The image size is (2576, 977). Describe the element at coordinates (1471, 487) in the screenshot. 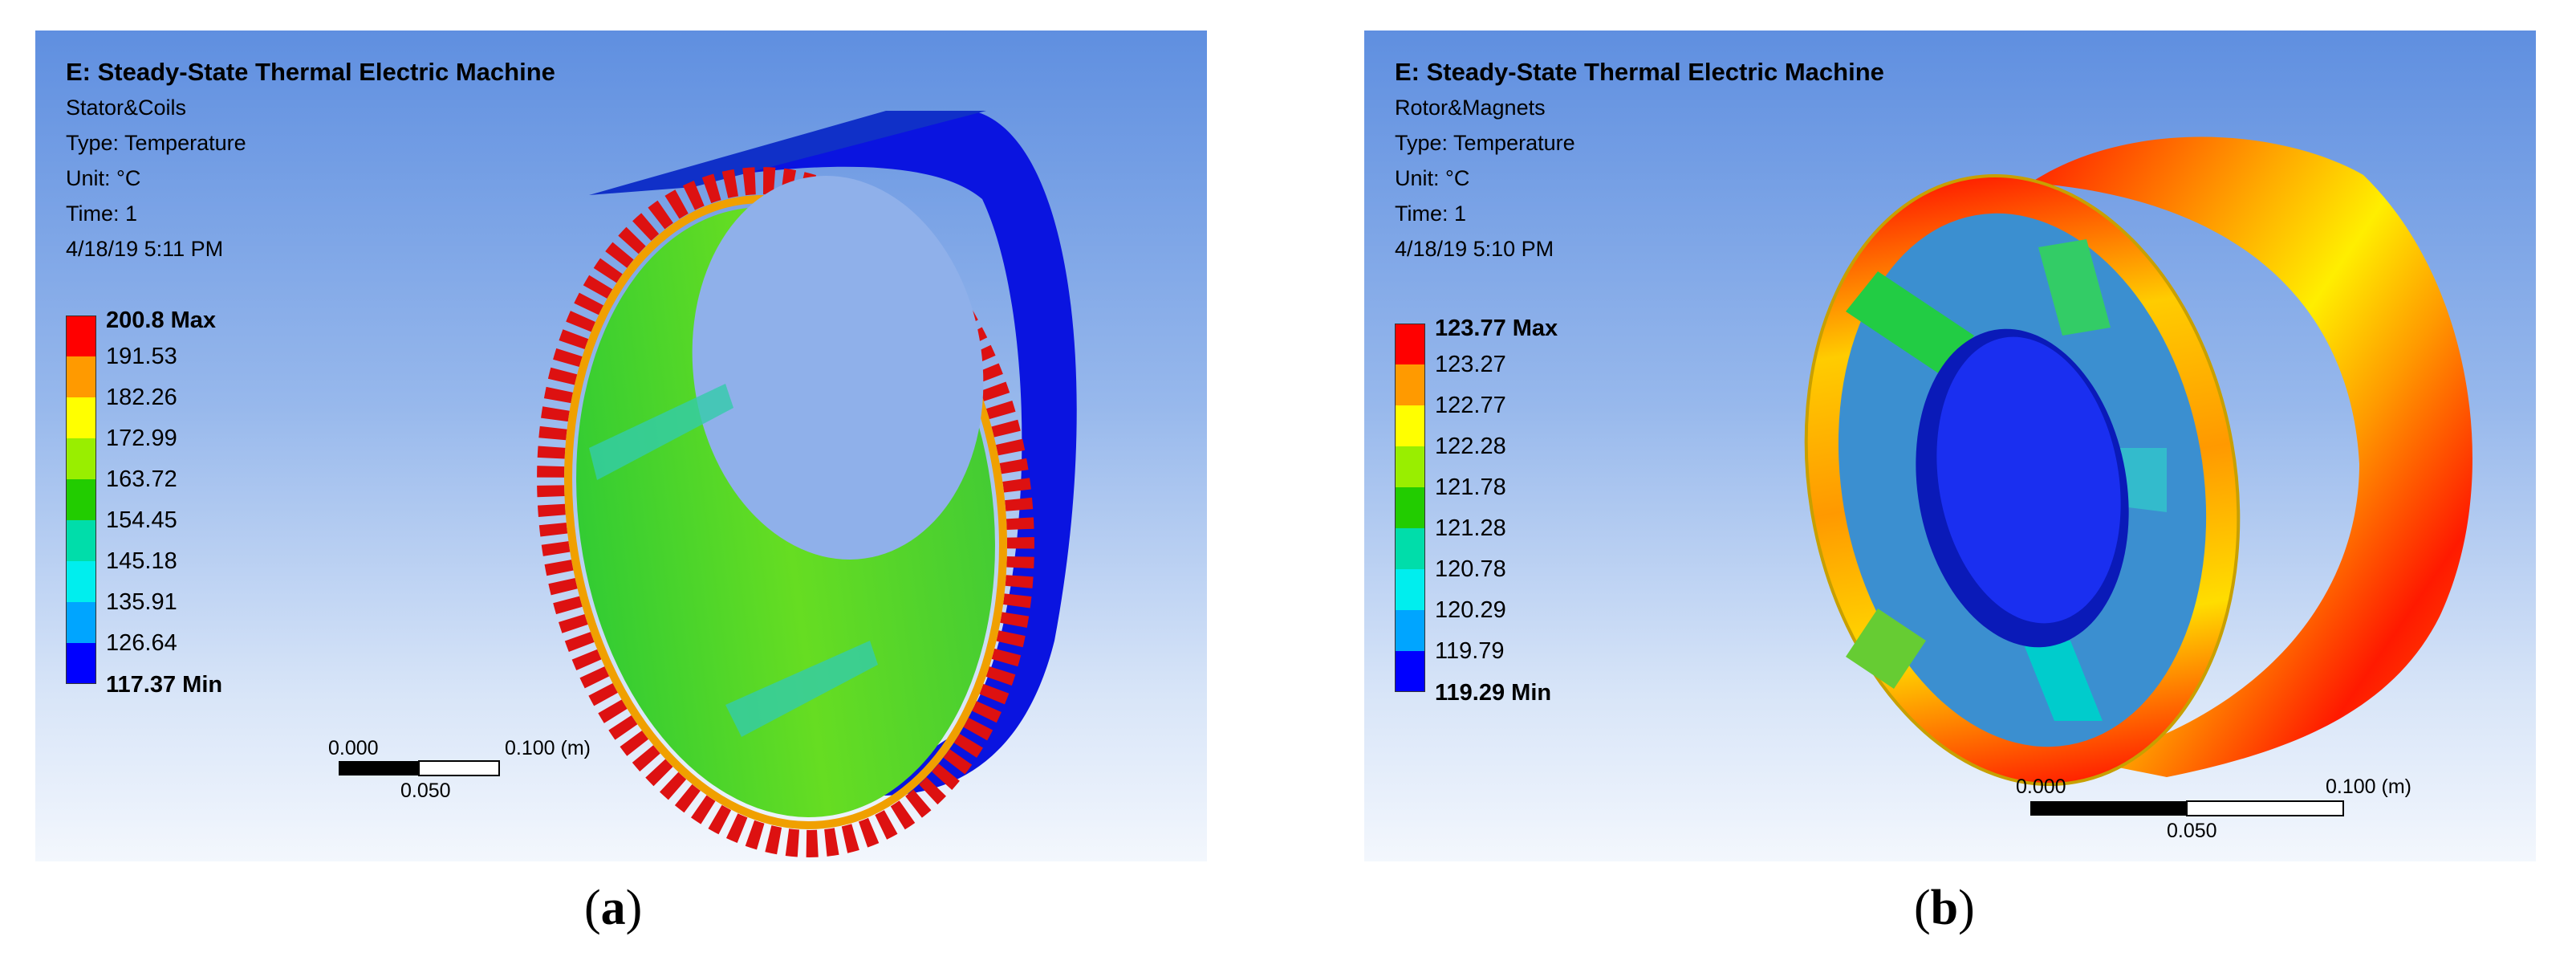

I see `legend-level-label: 121.78` at that location.